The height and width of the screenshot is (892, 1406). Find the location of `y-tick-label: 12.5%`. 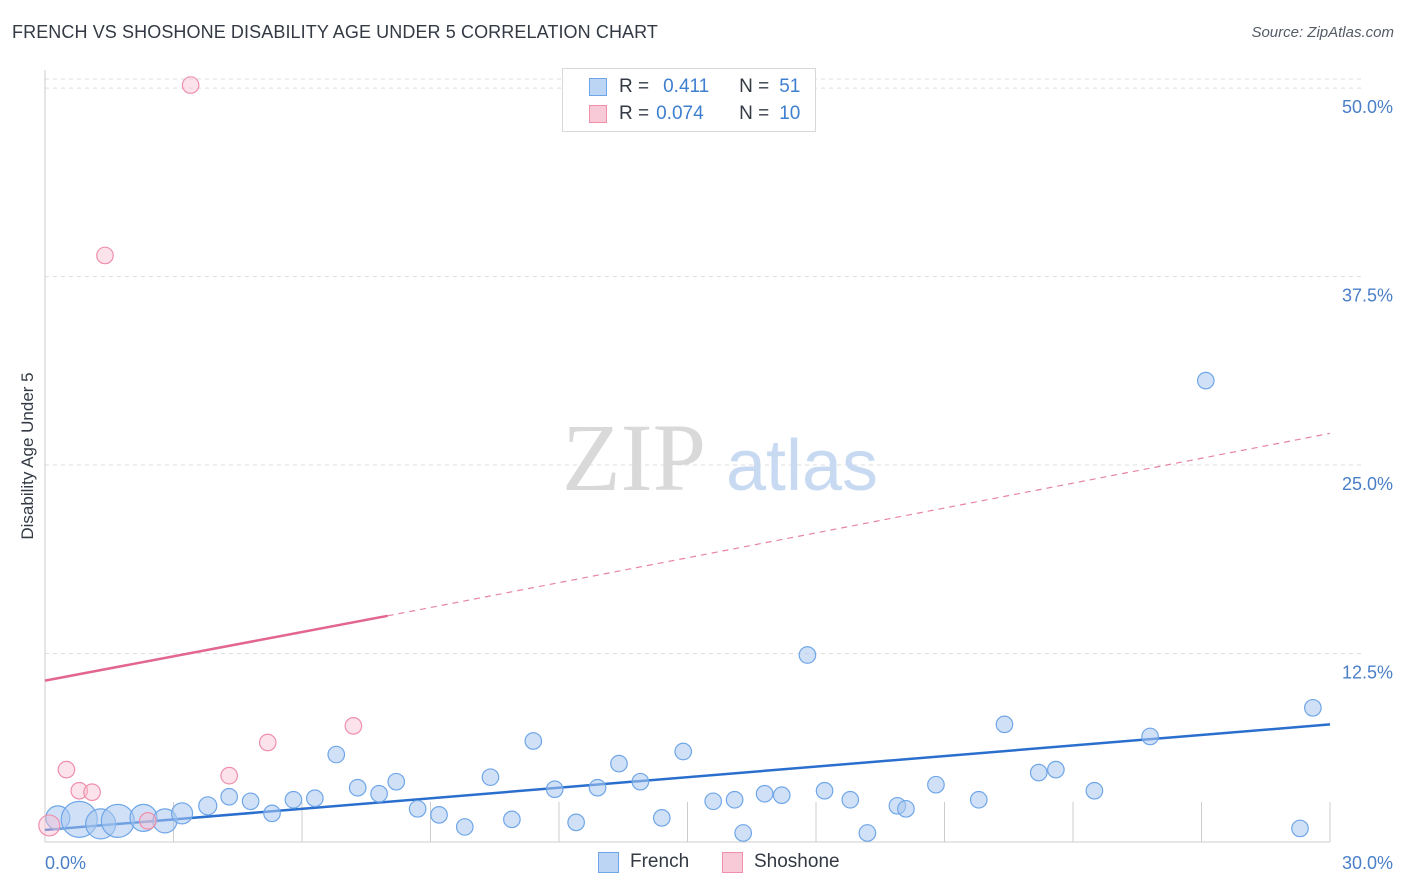

y-tick-label: 12.5% is located at coordinates (1367, 673).